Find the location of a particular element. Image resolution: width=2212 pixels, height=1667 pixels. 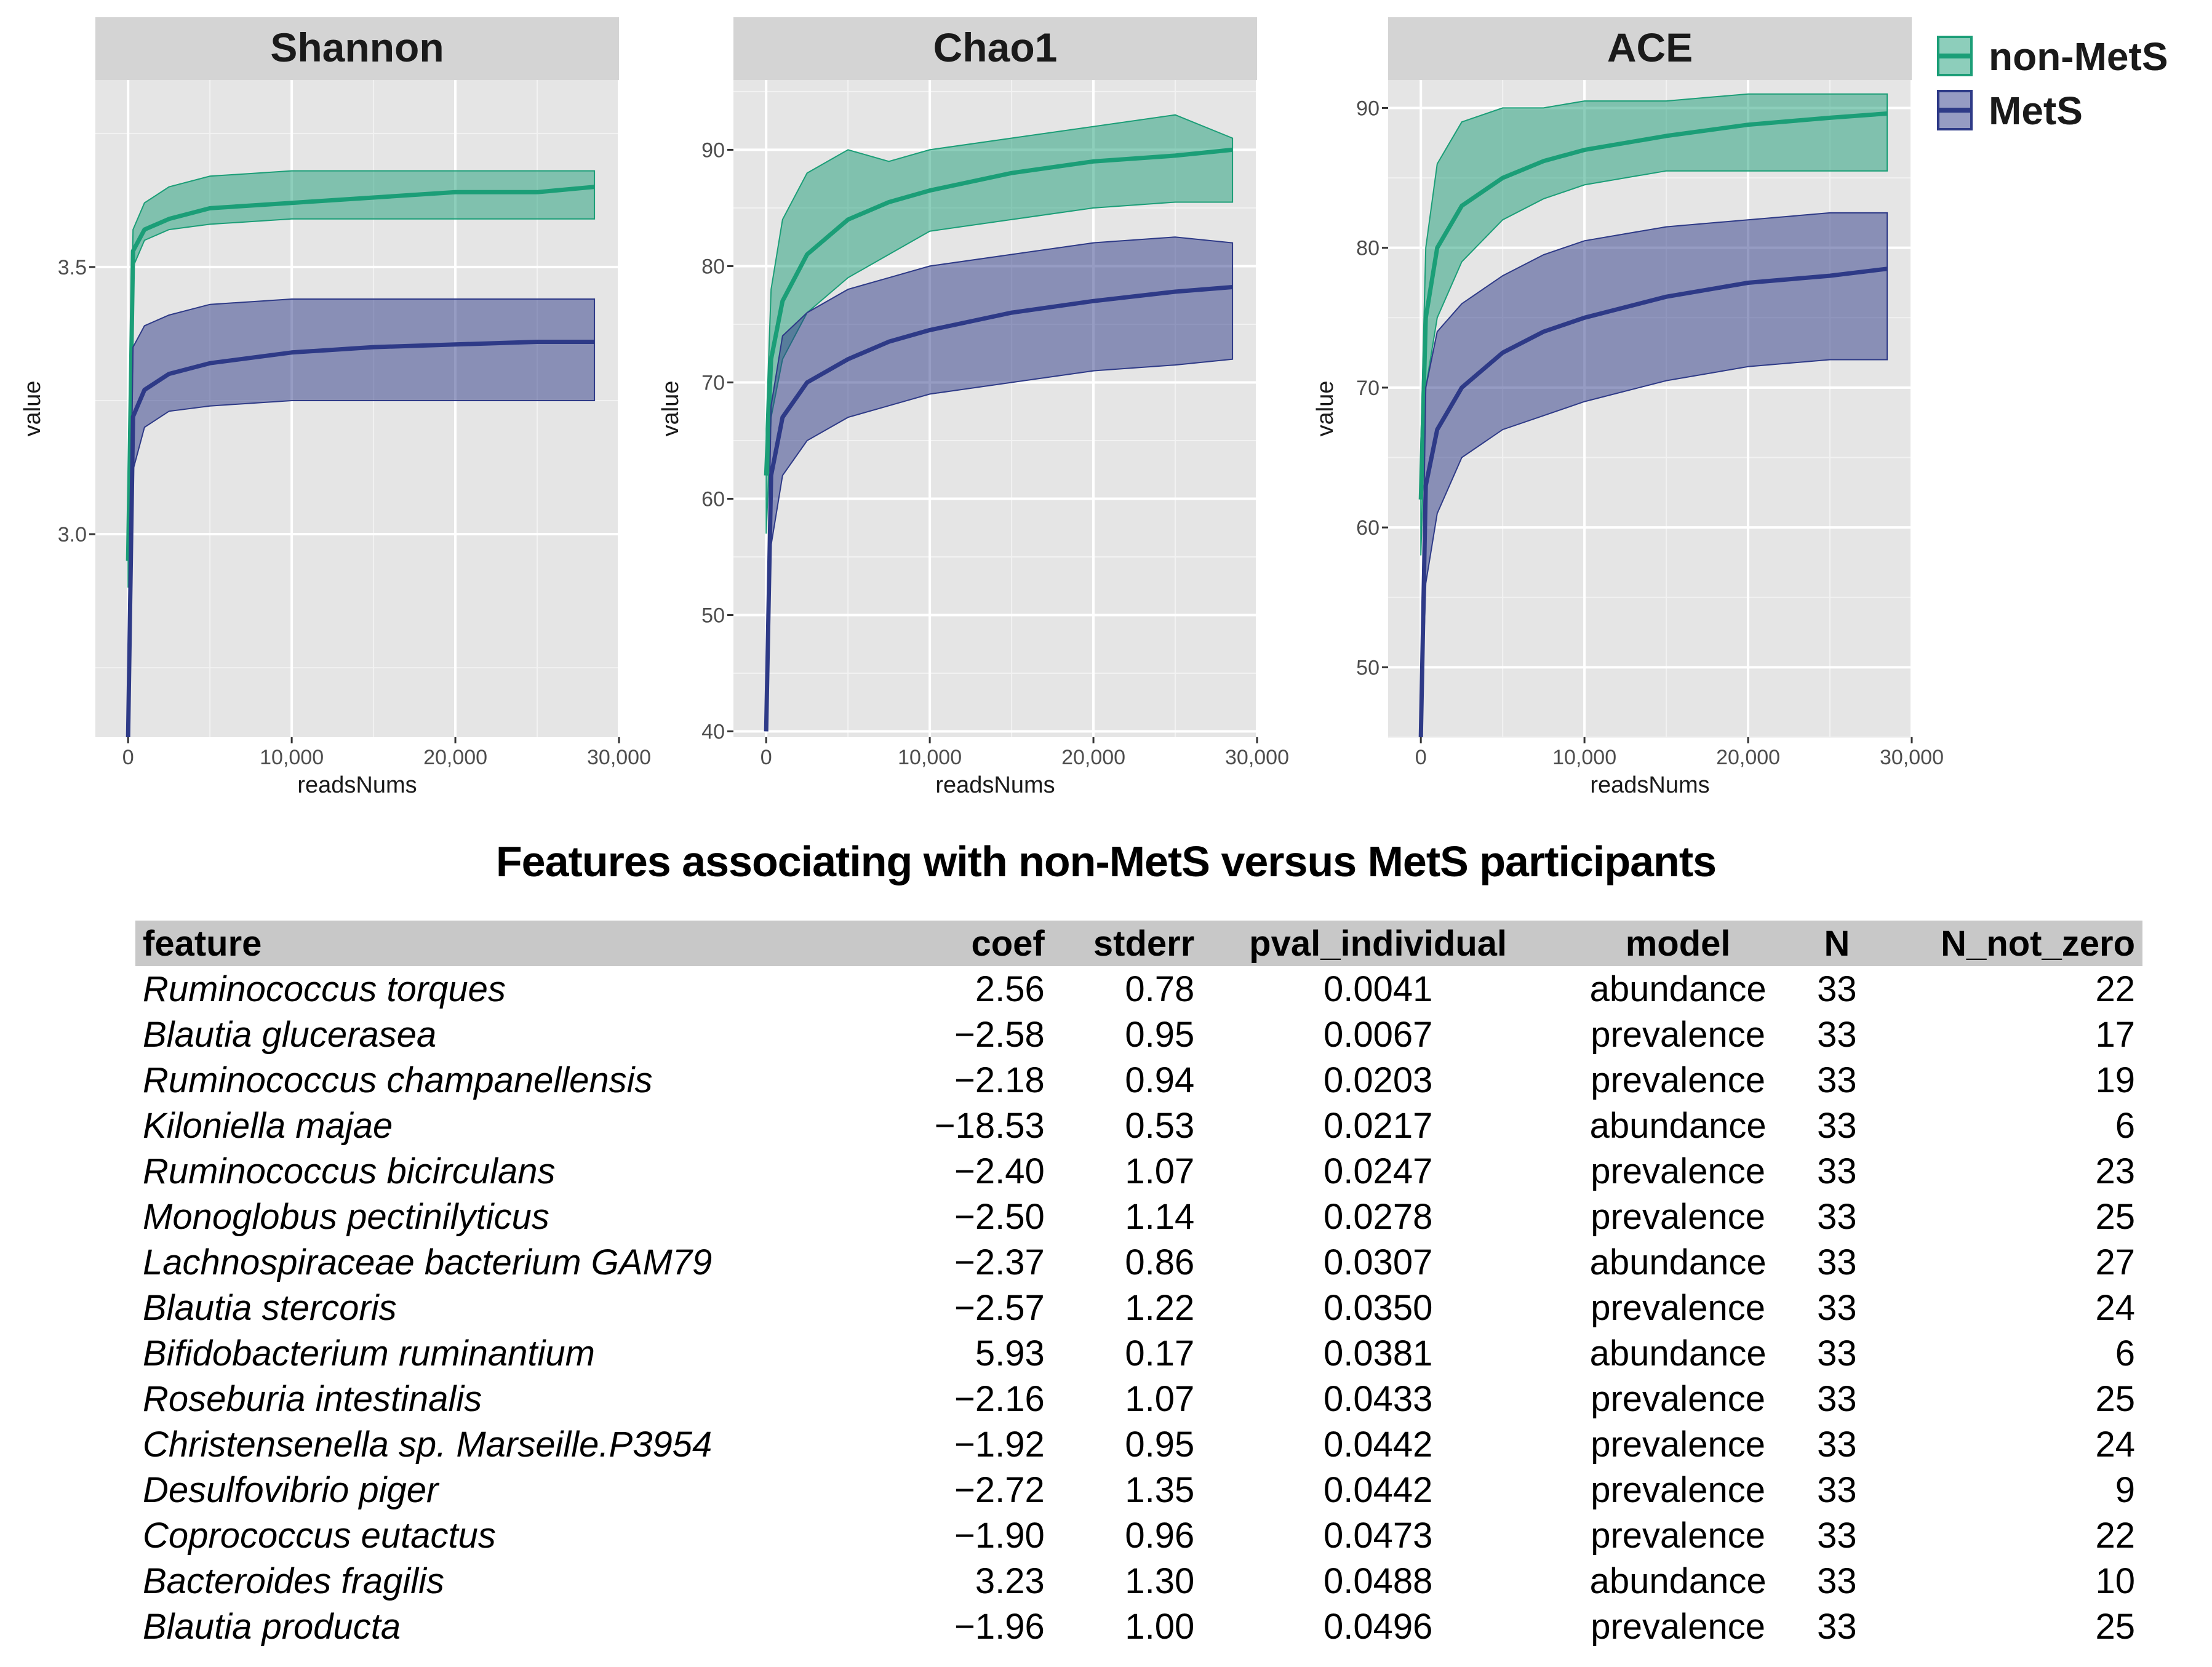

cell-pval: 0.0203 is located at coordinates (1378, 1080).